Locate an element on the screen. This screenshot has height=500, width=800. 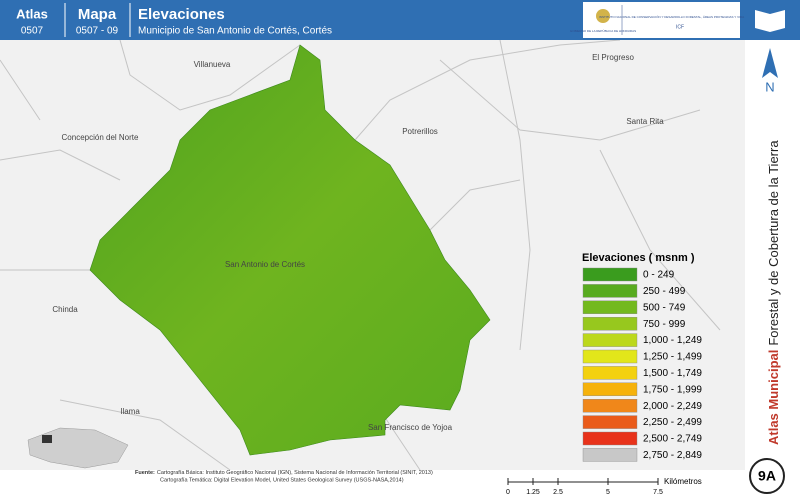
atlas-label: Atlas is located at coordinates (32, 13).